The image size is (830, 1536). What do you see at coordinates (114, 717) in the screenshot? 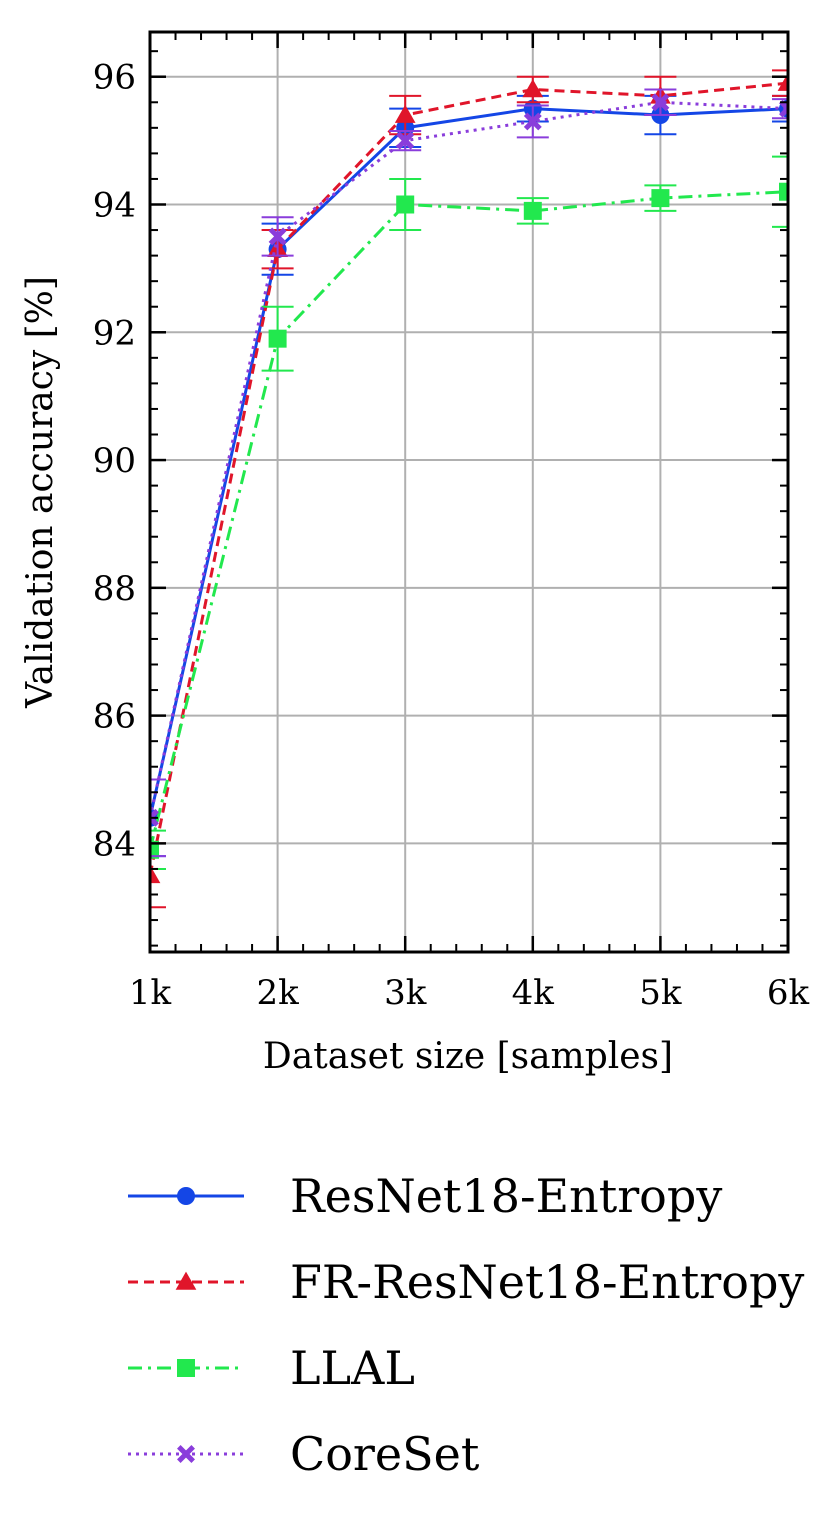
I see `y-tick-label: 86` at bounding box center [114, 717].